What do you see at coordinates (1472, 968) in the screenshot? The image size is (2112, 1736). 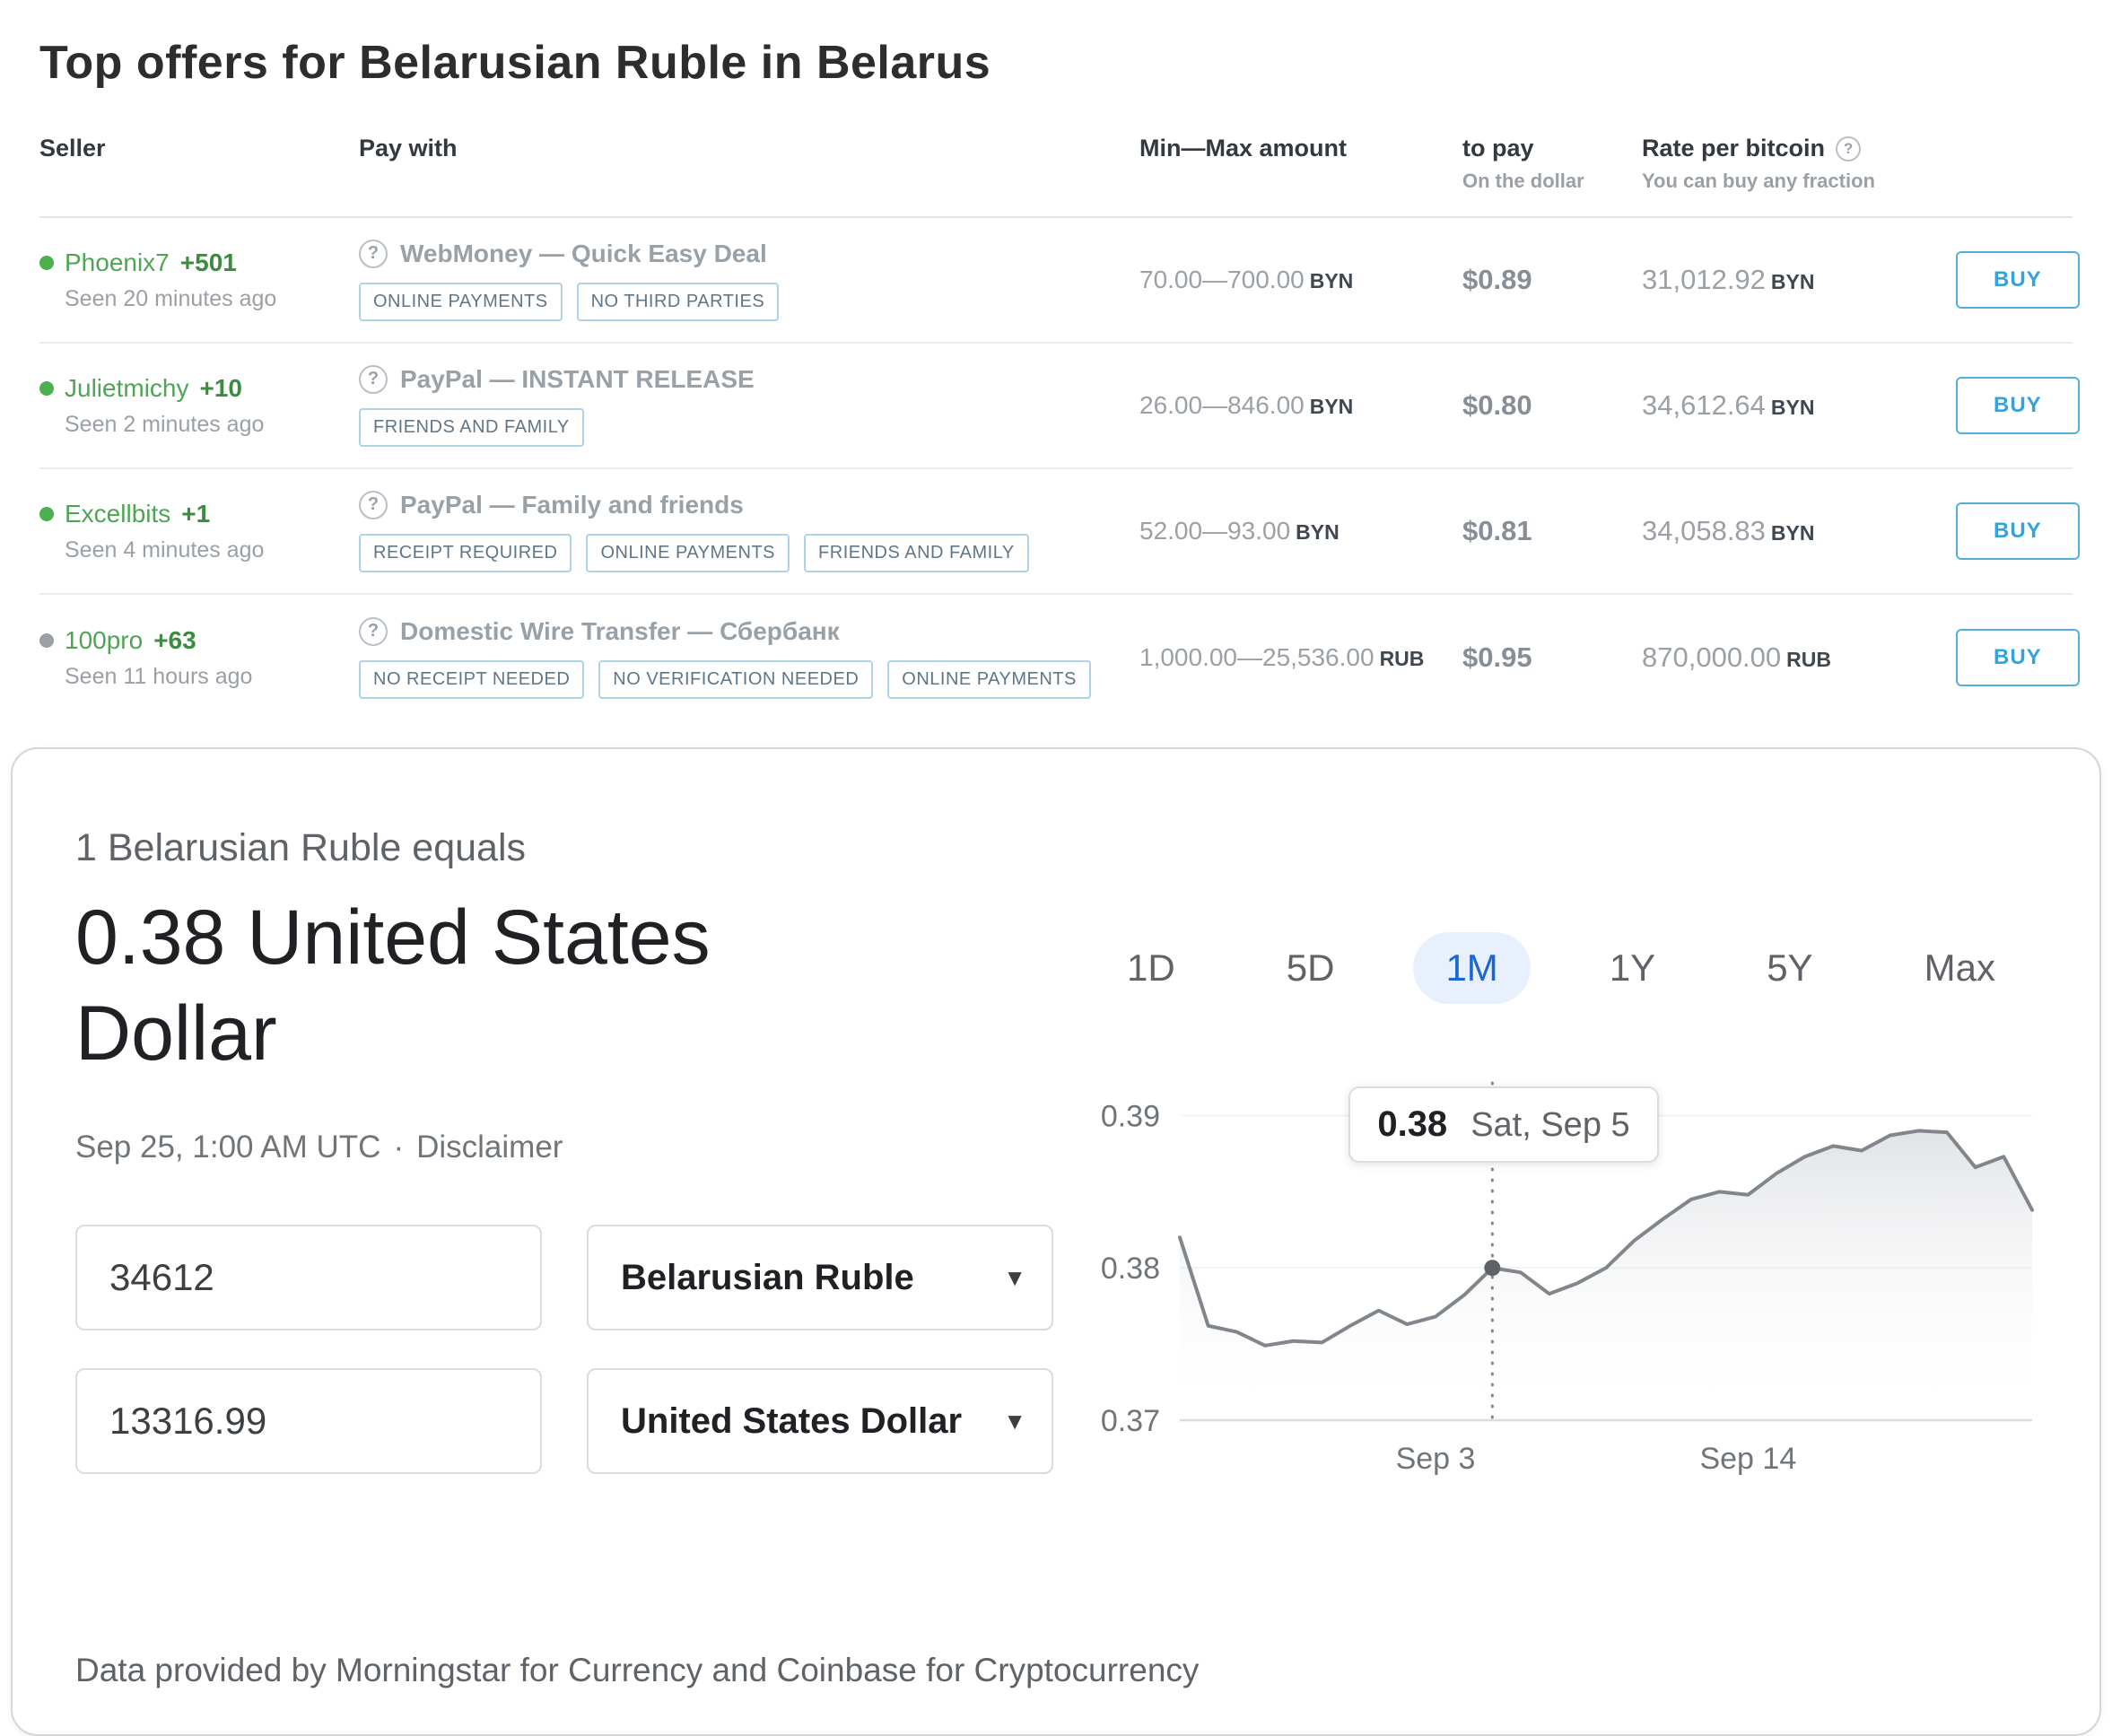 I see `range-tab-1m: 1M` at bounding box center [1472, 968].